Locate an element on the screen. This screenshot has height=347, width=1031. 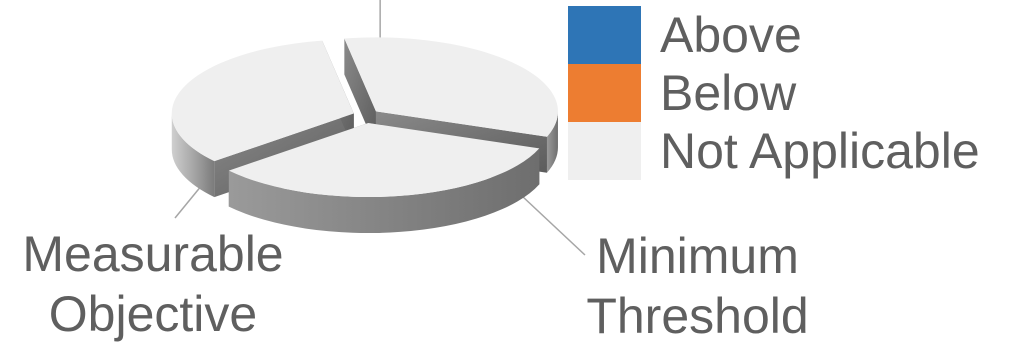
leader-line-minimum-threshold is located at coordinates (553, 225).